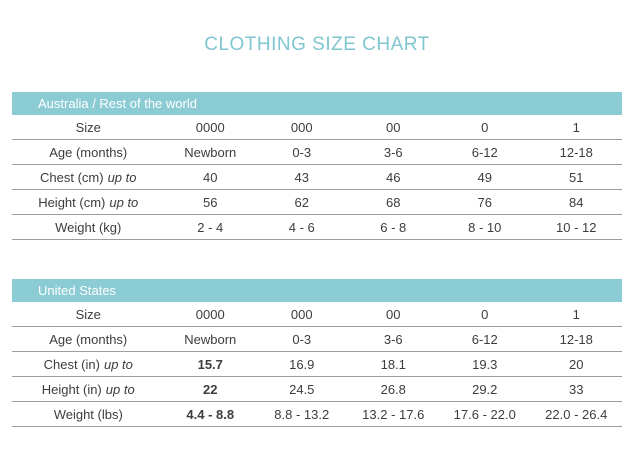 This screenshot has width=636, height=463. I want to click on table-cell: 16.9, so click(302, 364).